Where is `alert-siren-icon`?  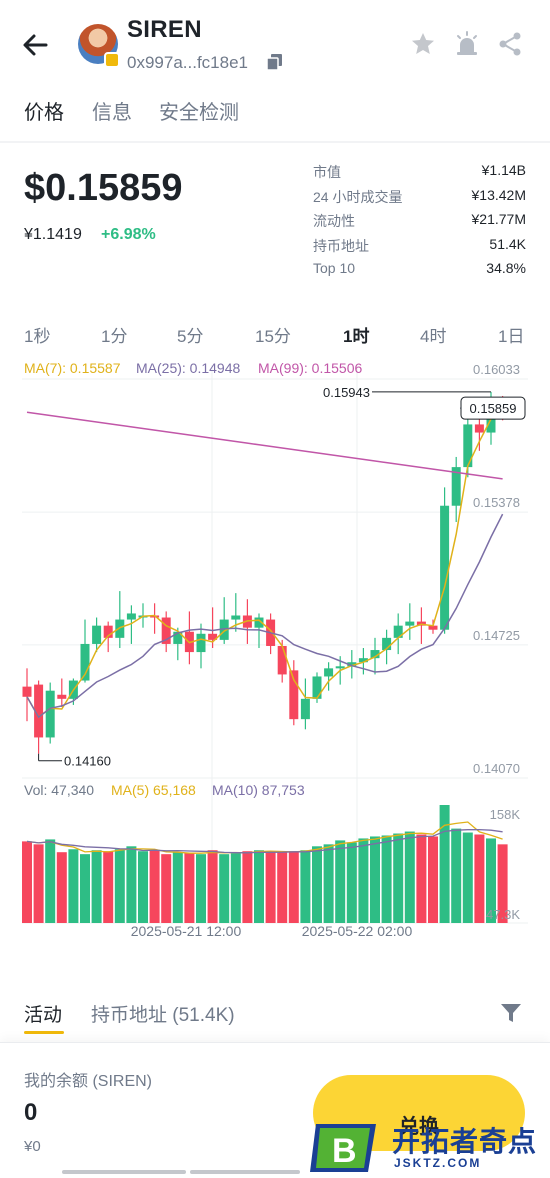 alert-siren-icon is located at coordinates (467, 44).